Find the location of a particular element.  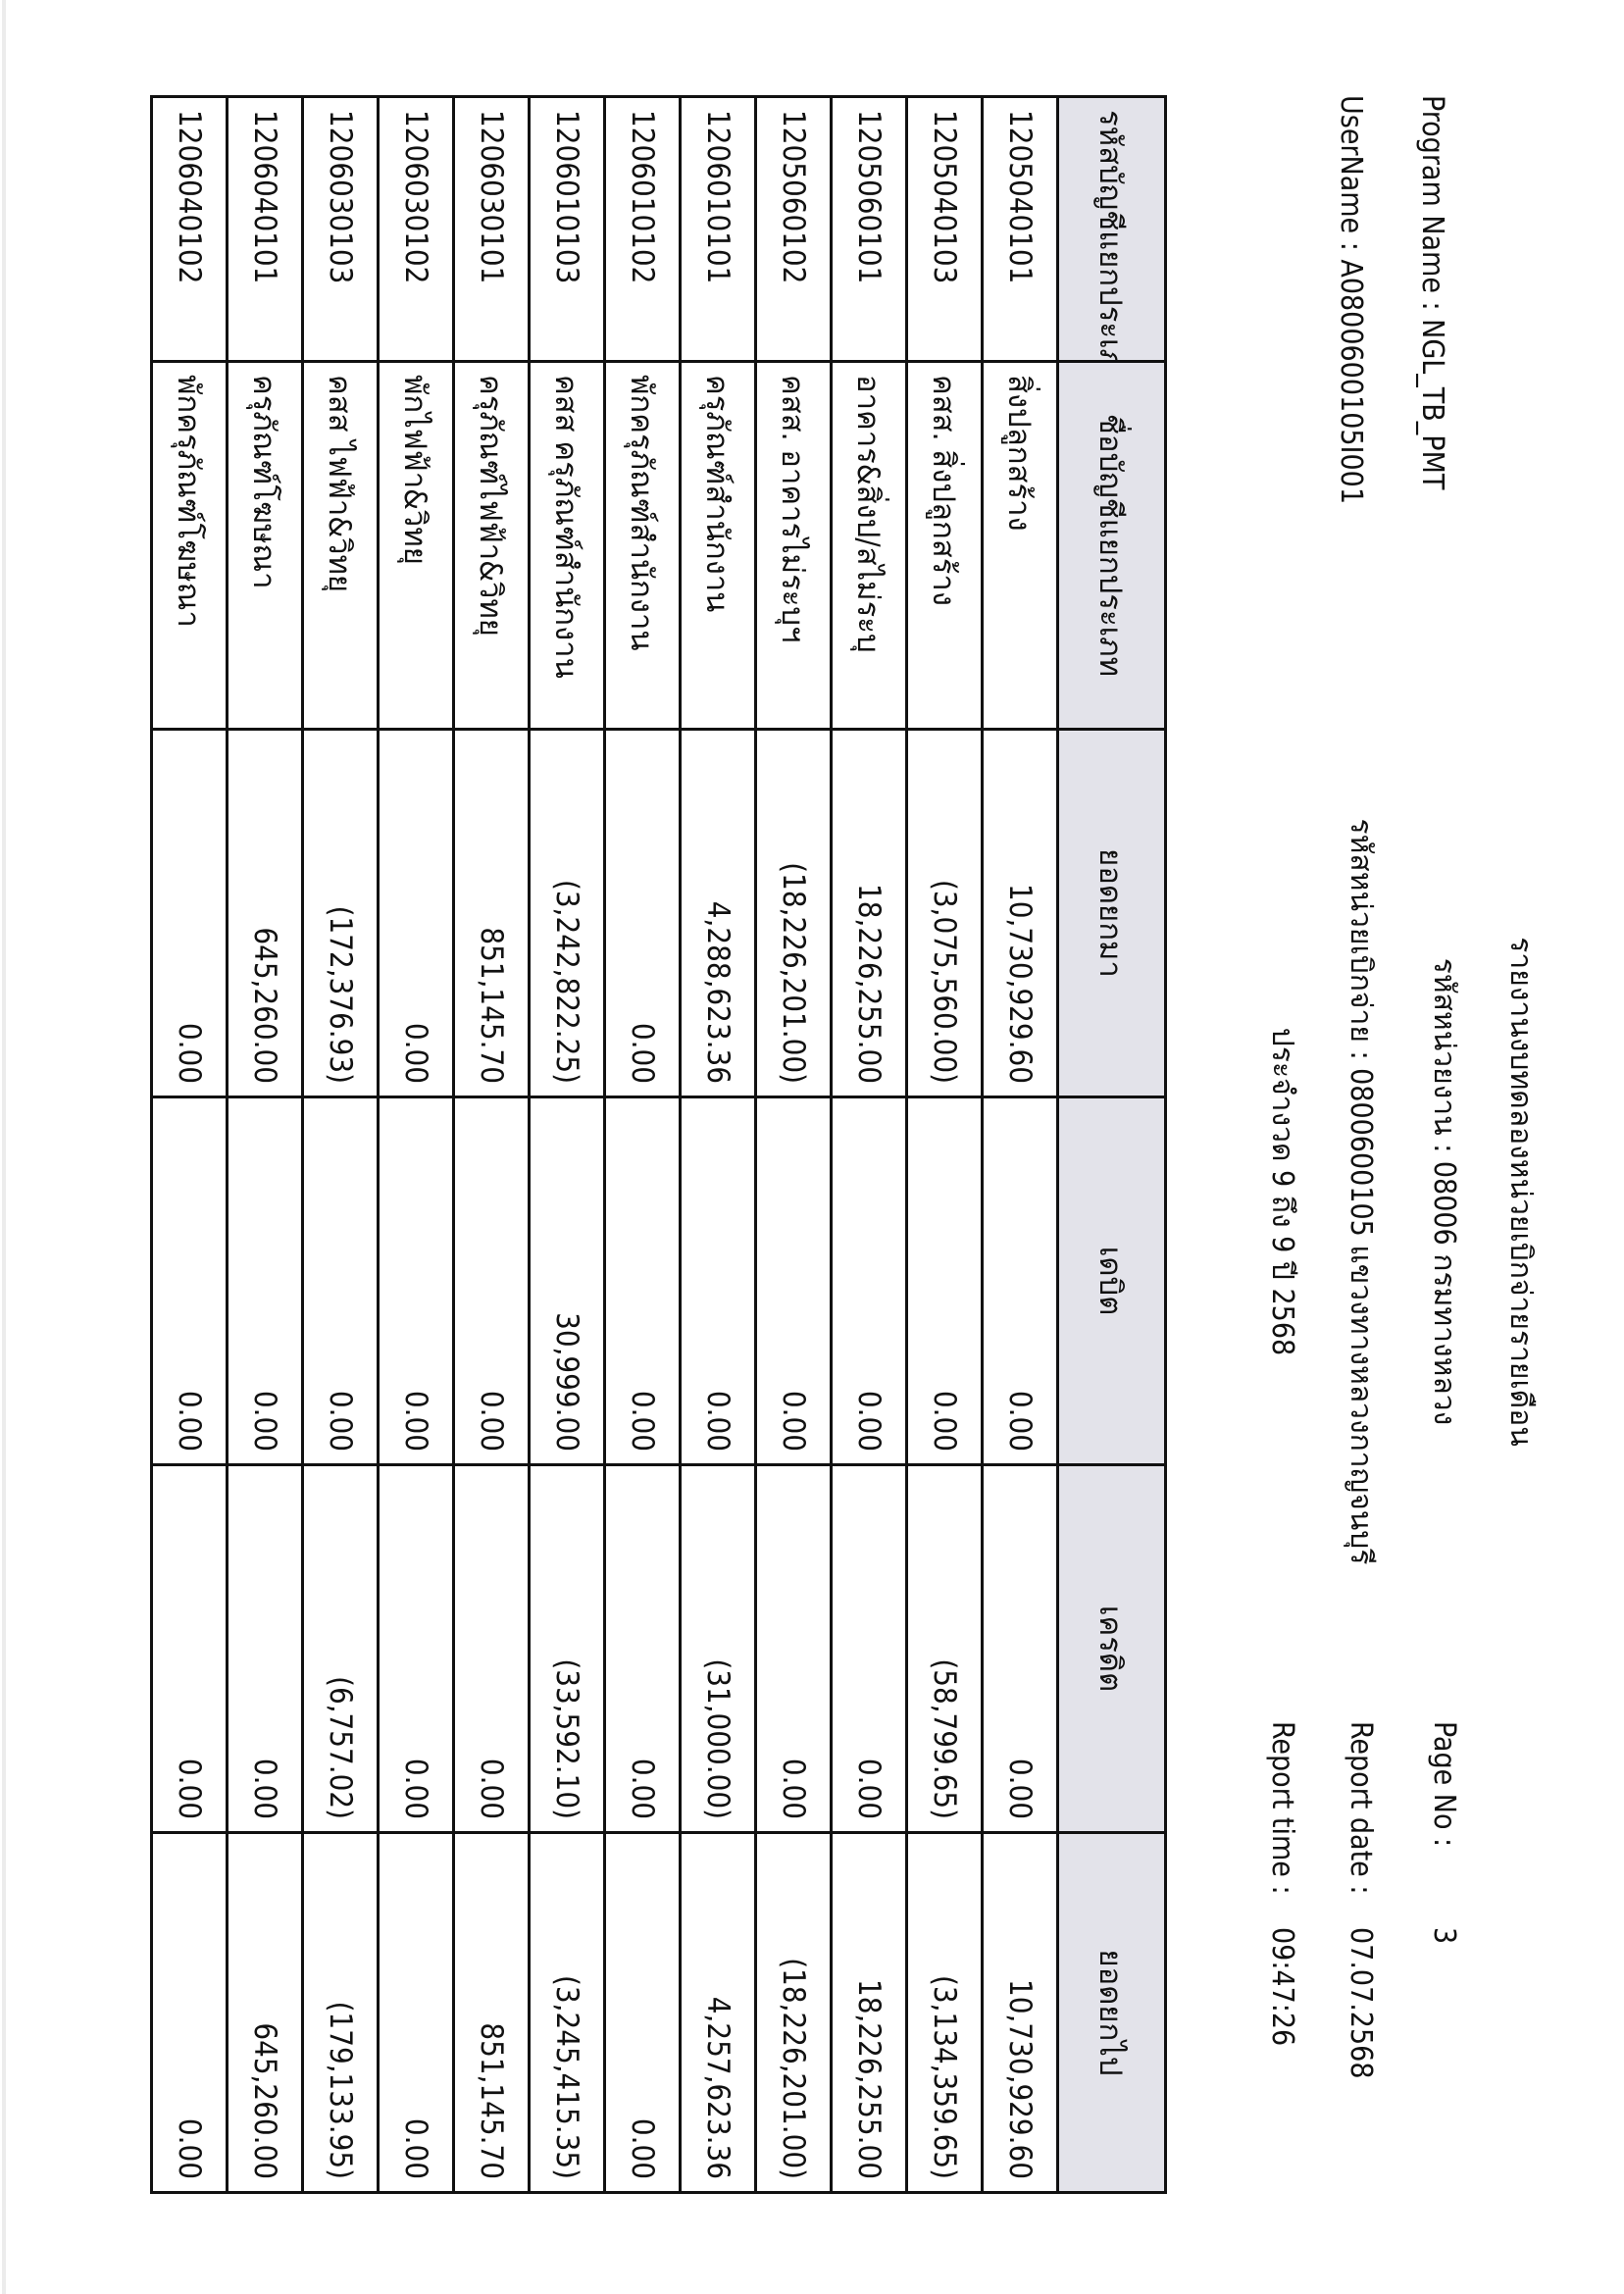

account-code-cell: 1205060101 is located at coordinates (869, 229).